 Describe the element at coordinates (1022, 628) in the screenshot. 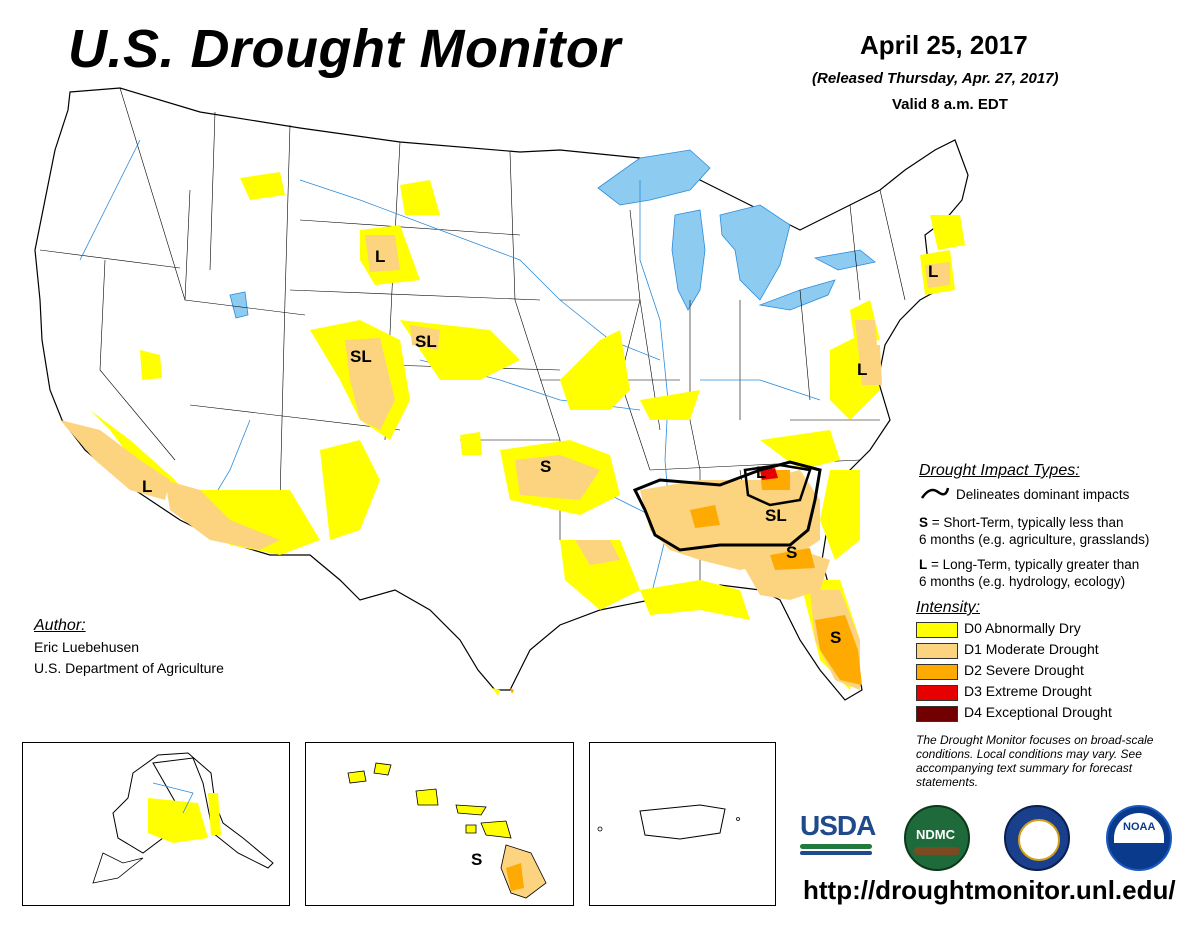

I see `d0-label: D0 Abnormally Dry` at that location.